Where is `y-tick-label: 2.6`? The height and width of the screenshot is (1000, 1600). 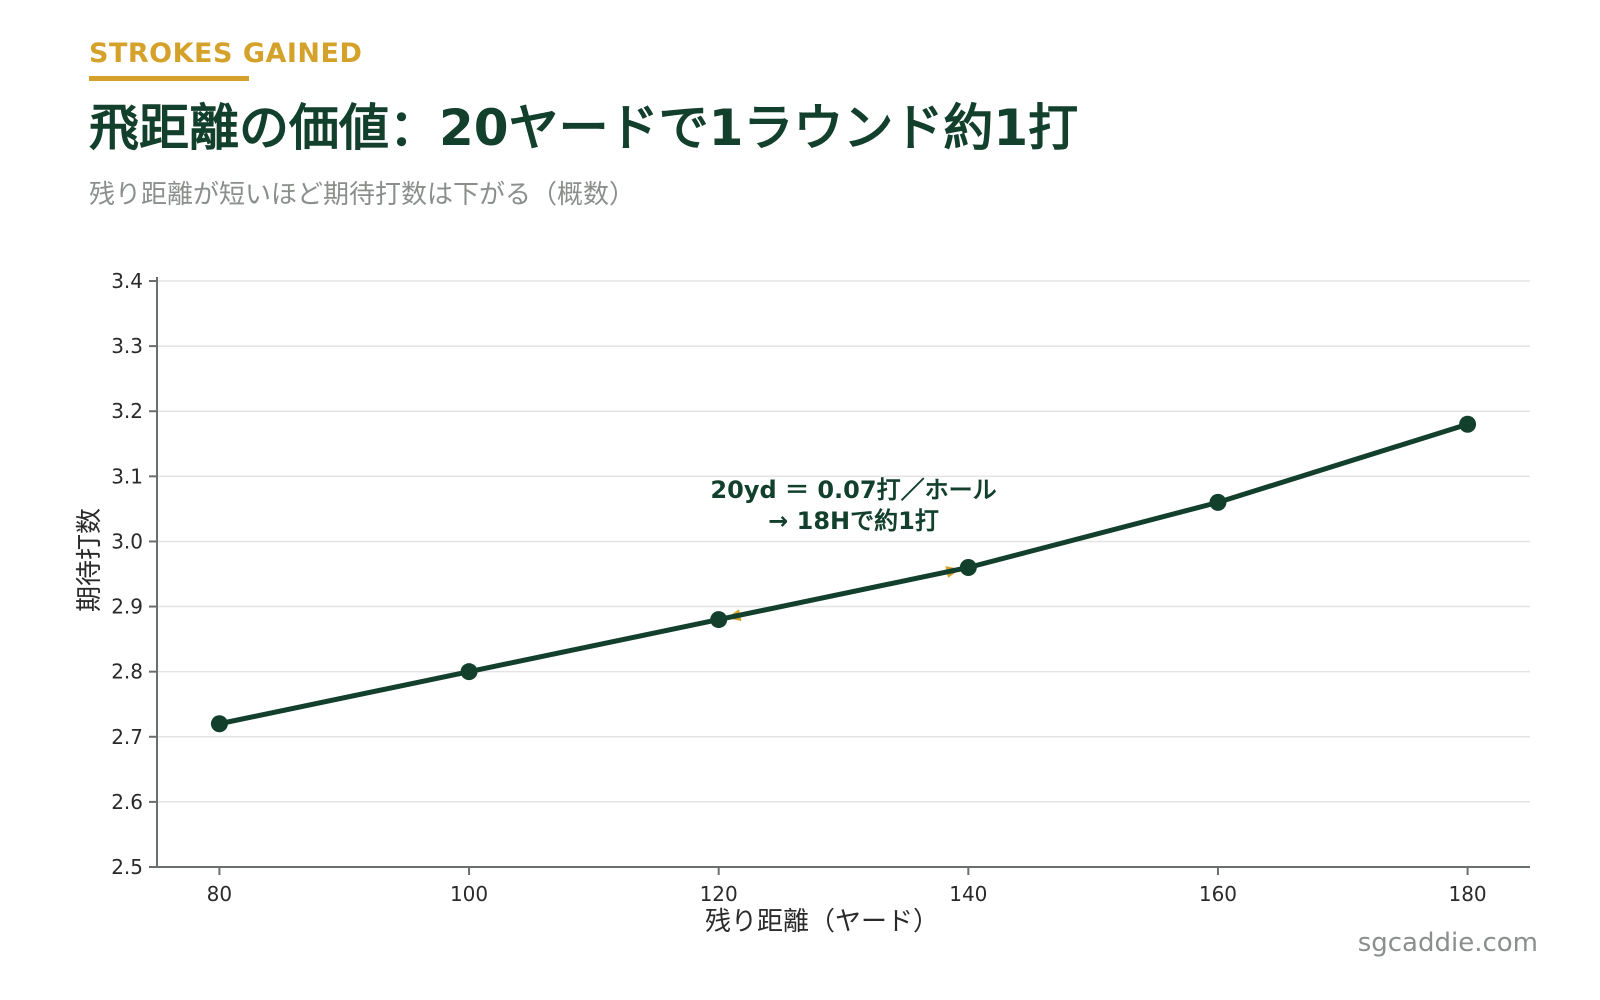 y-tick-label: 2.6 is located at coordinates (127, 802).